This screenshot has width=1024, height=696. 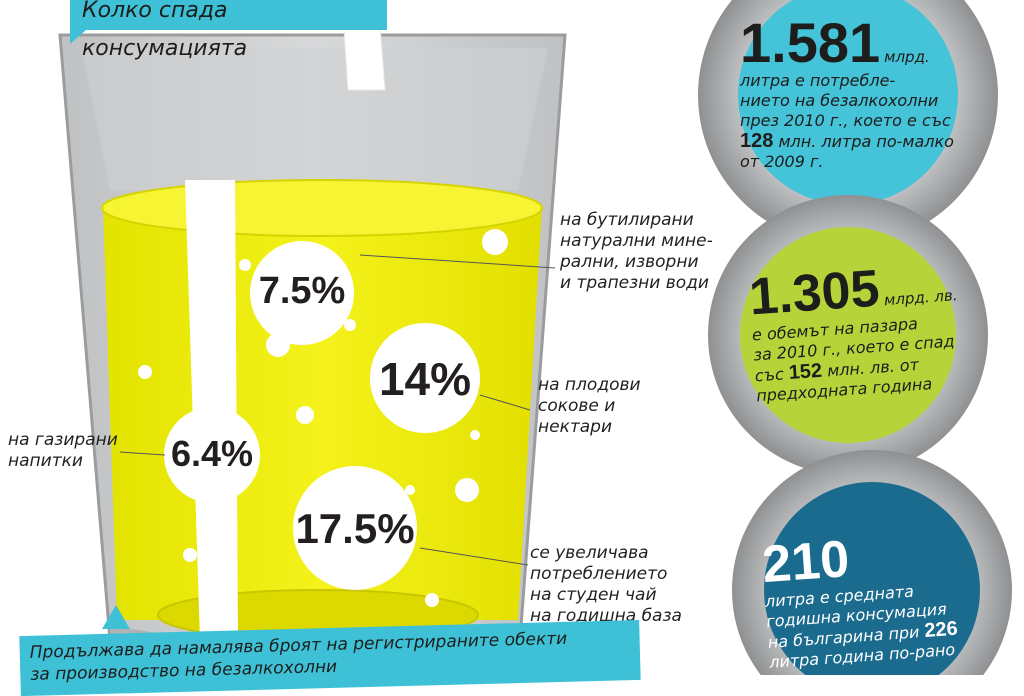 What do you see at coordinates (322, 208) in the screenshot?
I see `liquid-surface` at bounding box center [322, 208].